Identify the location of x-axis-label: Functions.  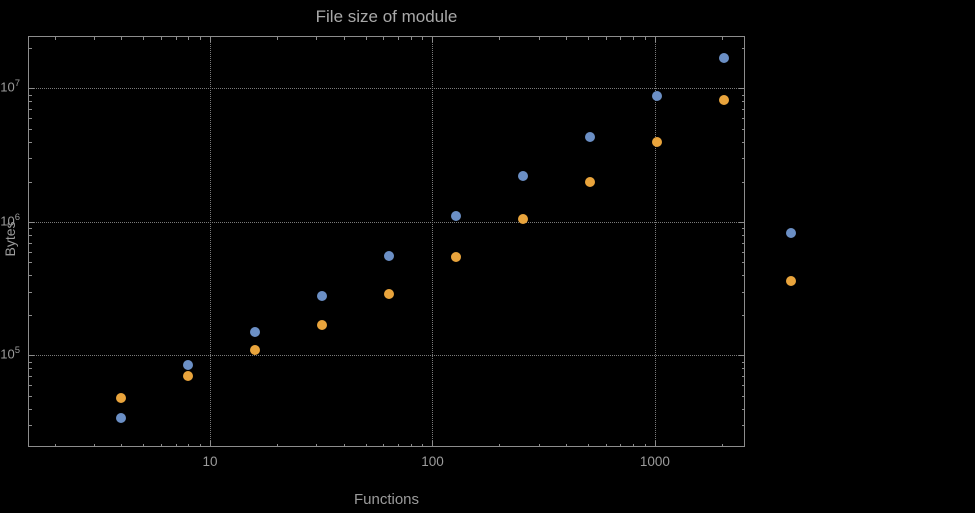
(386, 499).